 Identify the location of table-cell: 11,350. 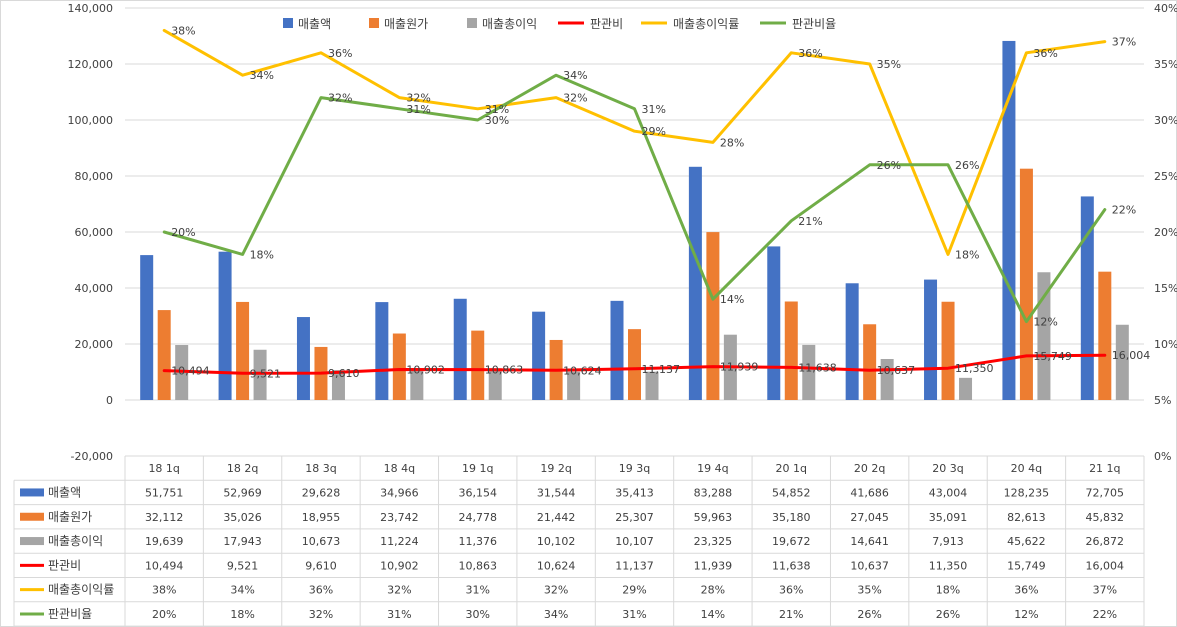
(948, 565).